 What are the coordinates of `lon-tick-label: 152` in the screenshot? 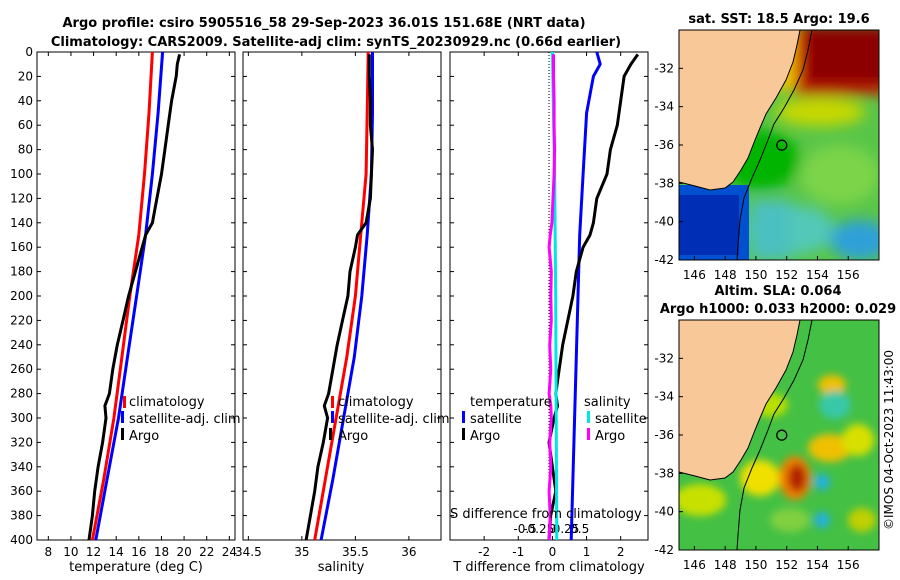 It's located at (786, 275).